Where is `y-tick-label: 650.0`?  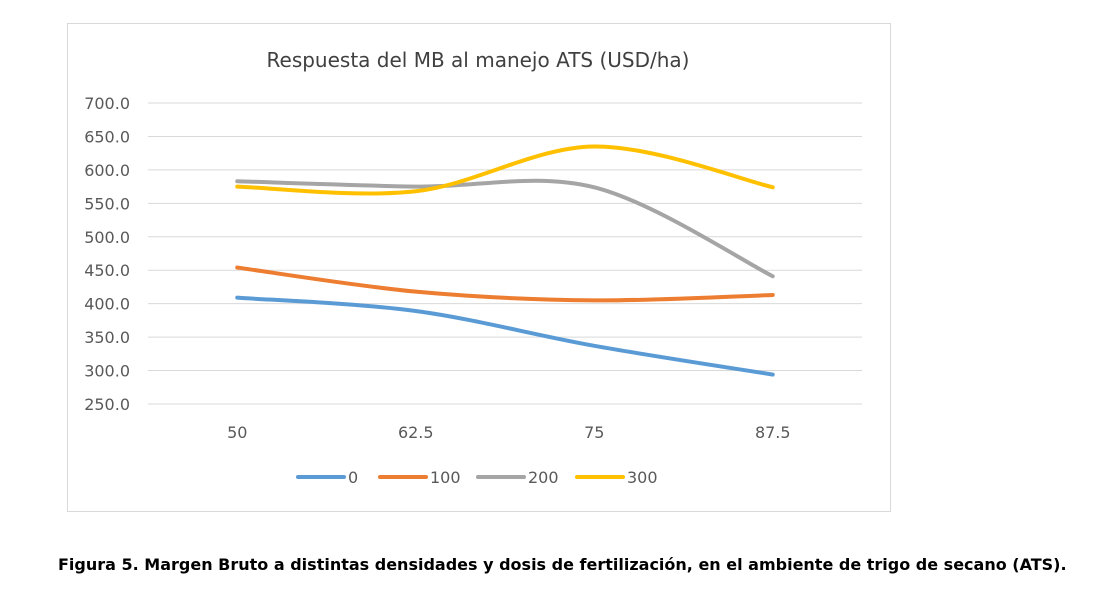 y-tick-label: 650.0 is located at coordinates (107, 136).